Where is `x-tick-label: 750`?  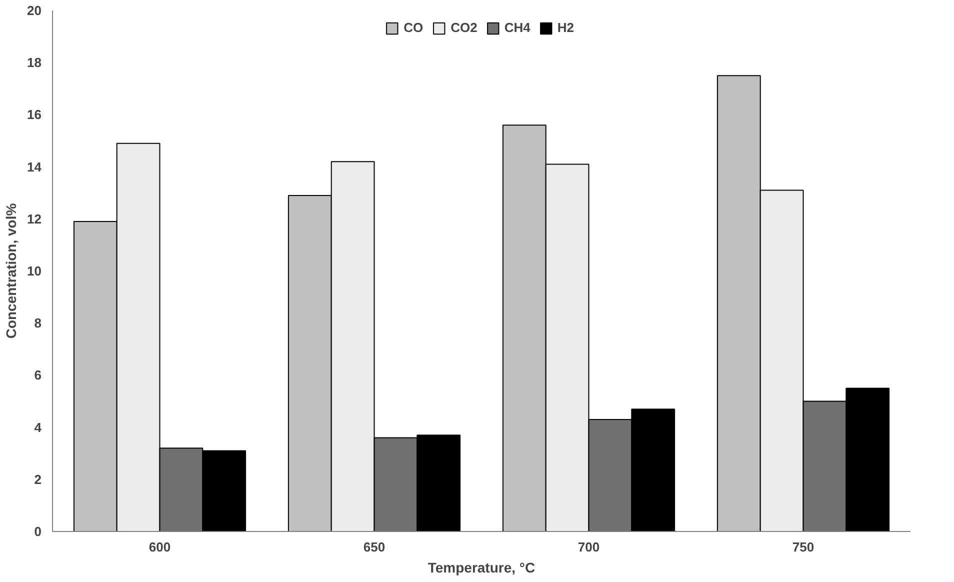 x-tick-label: 750 is located at coordinates (803, 547).